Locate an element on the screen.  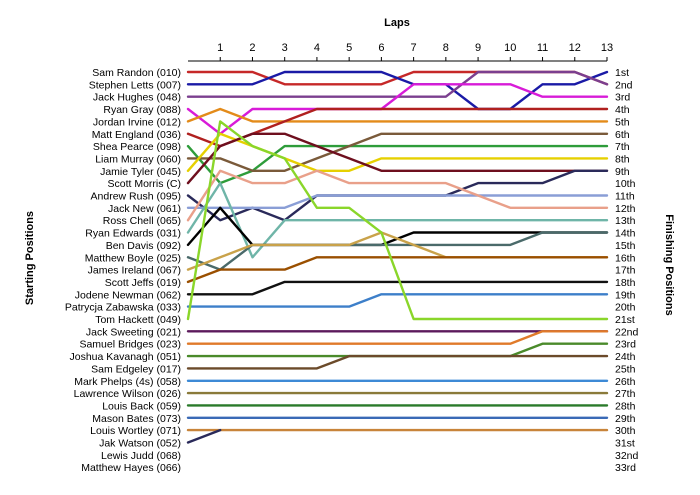
starting-driver-label: Andrew Rush (095) is located at coordinates (136, 197).